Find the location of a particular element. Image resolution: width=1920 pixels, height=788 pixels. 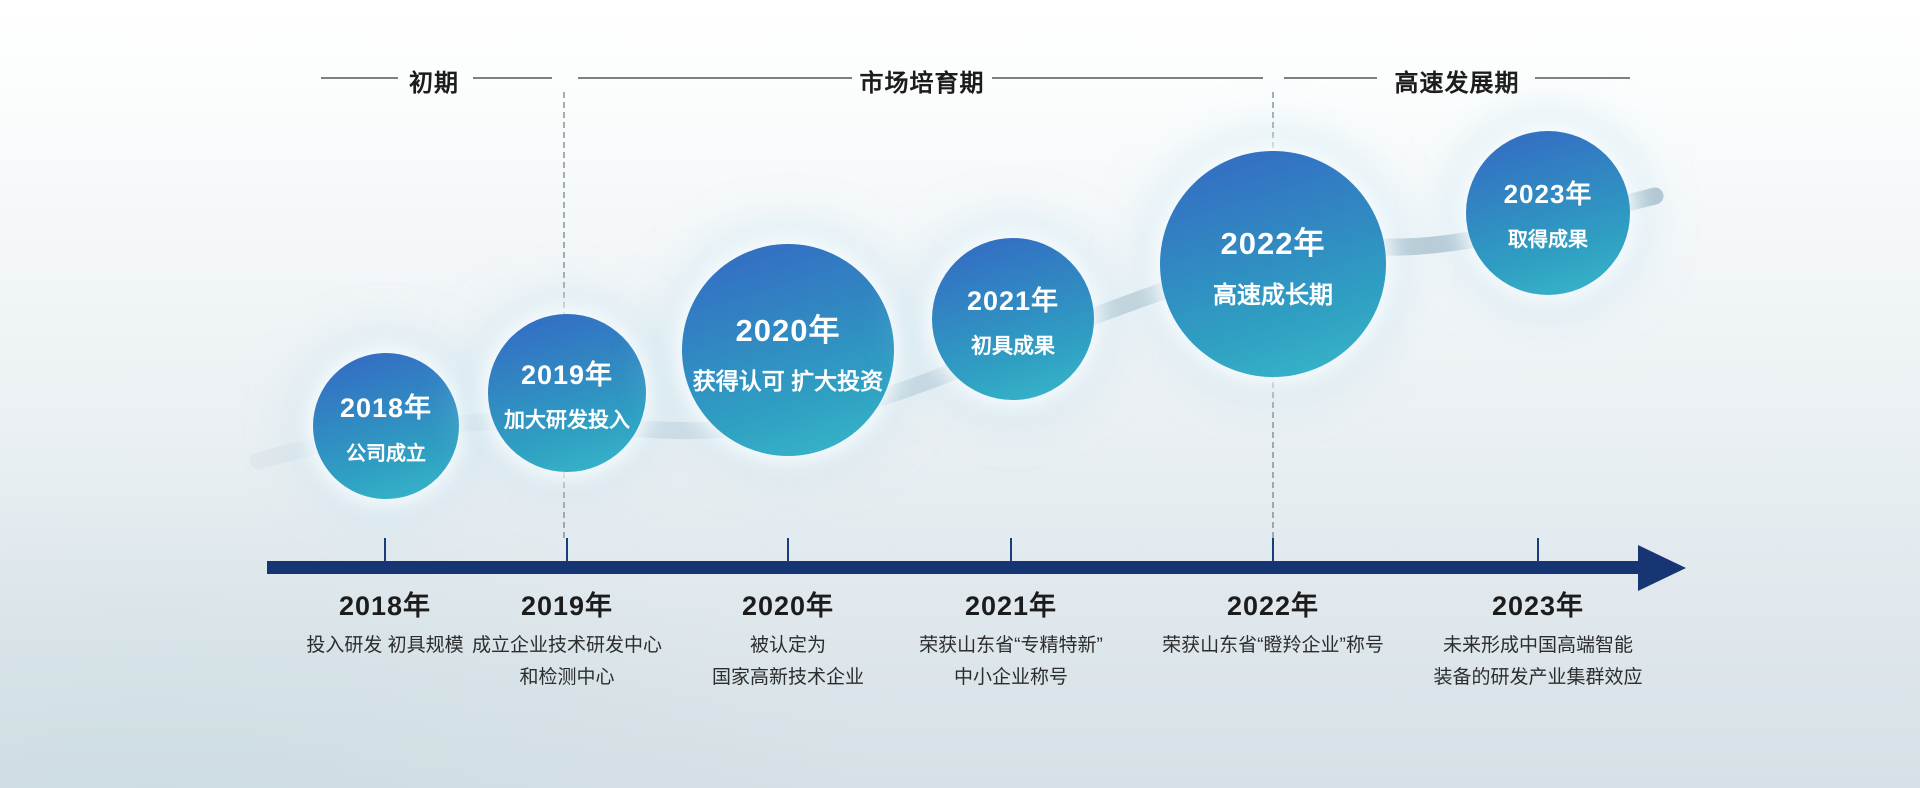

circle-year: 2020年 is located at coordinates (788, 330).